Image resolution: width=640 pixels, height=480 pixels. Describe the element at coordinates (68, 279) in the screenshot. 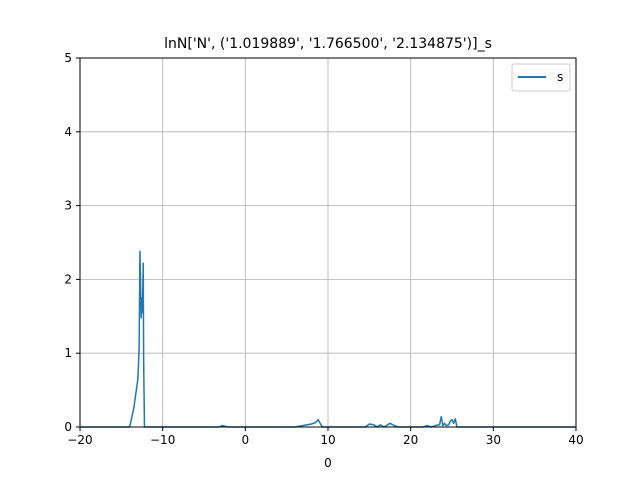

I see `y-tick-label: 2` at that location.